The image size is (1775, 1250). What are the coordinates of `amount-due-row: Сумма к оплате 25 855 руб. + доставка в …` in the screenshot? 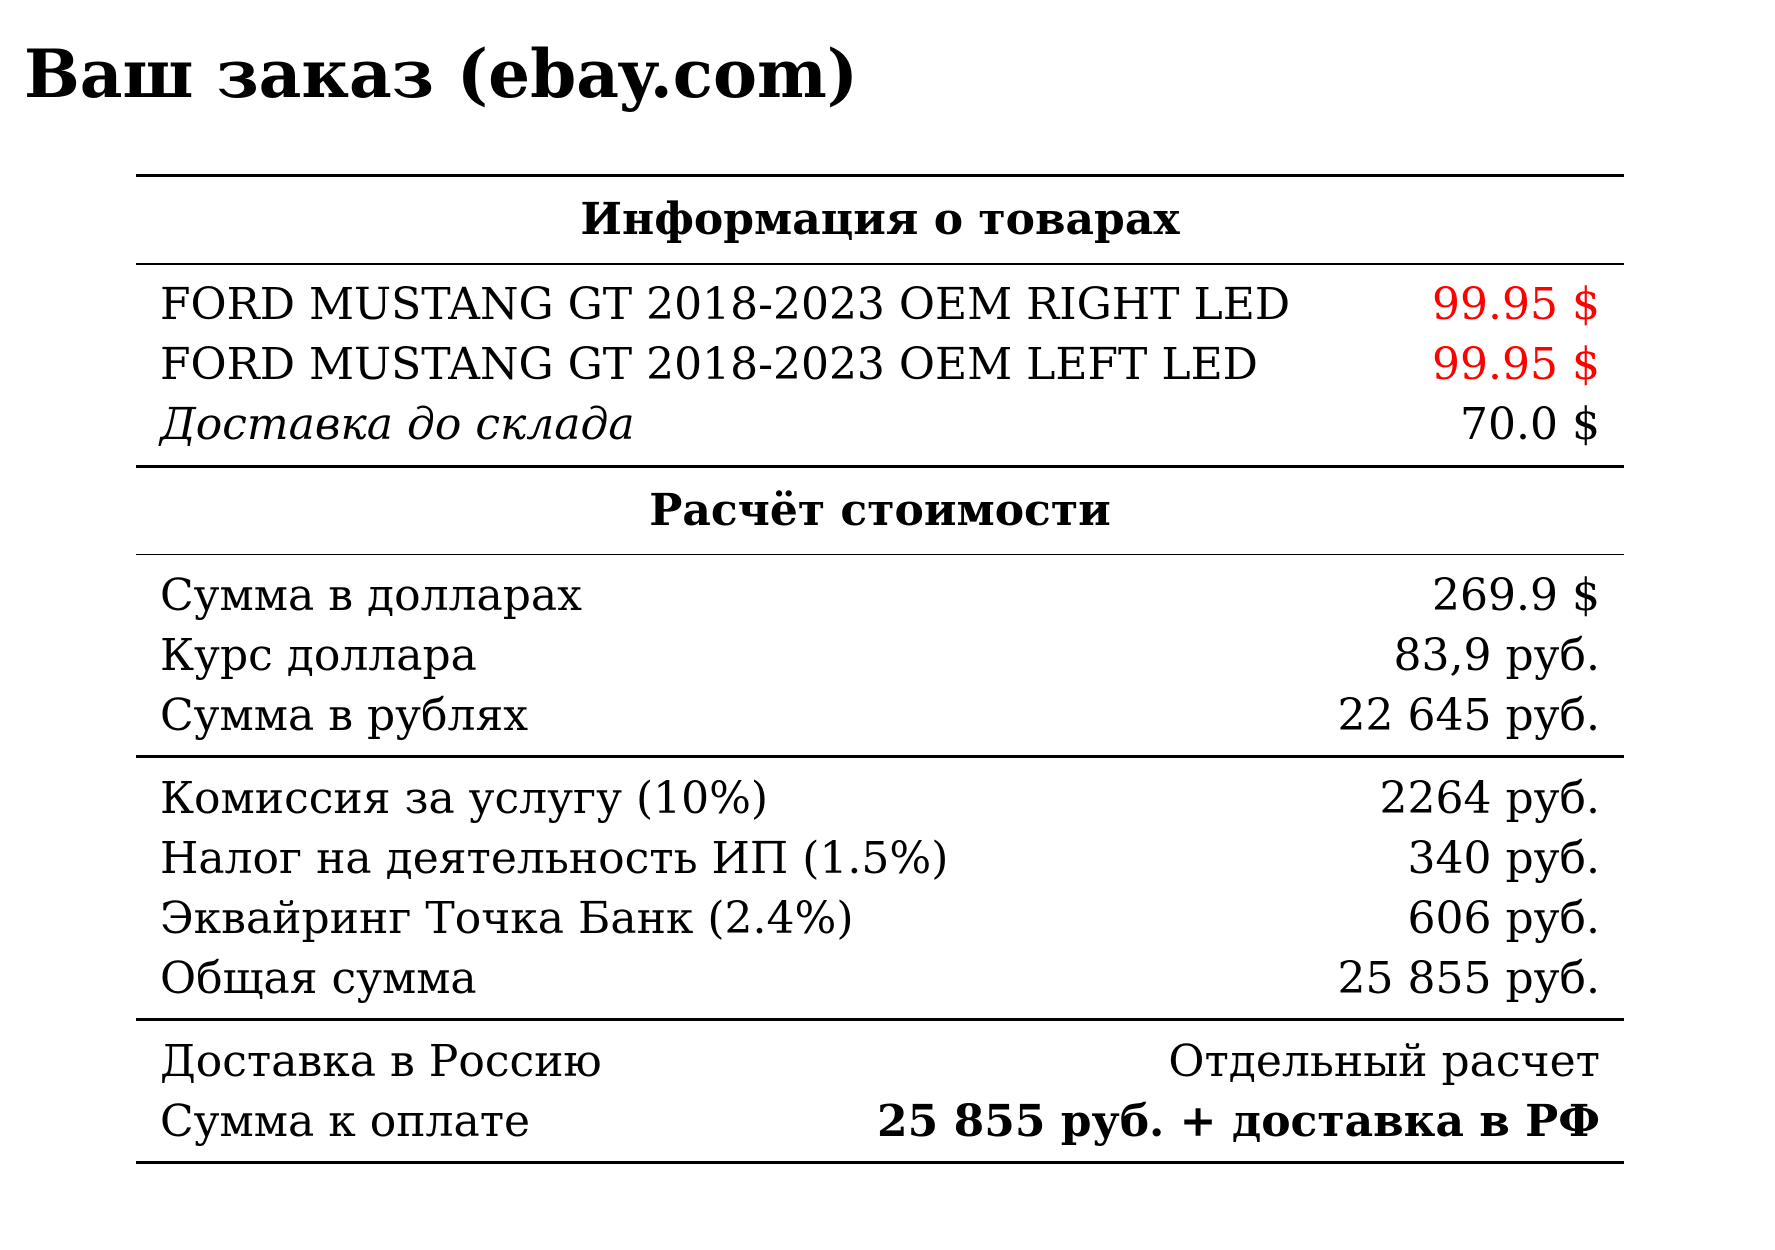 It's located at (880, 1121).